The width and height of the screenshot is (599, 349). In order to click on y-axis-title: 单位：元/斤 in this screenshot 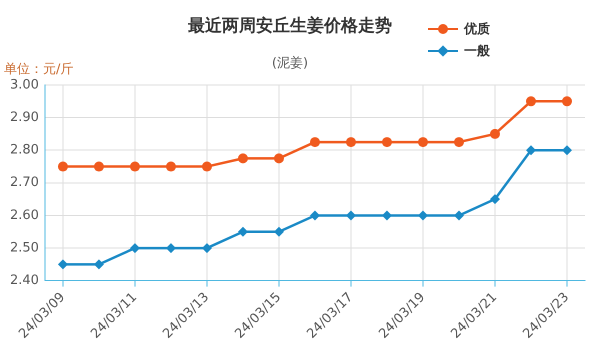, I will do `click(39, 69)`.